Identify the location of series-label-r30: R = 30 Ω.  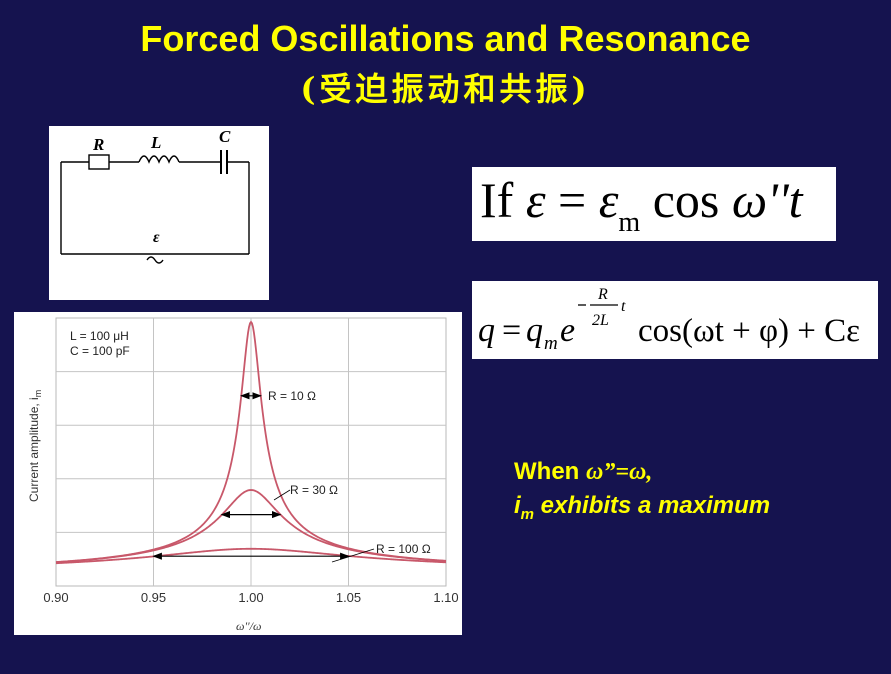
(314, 490).